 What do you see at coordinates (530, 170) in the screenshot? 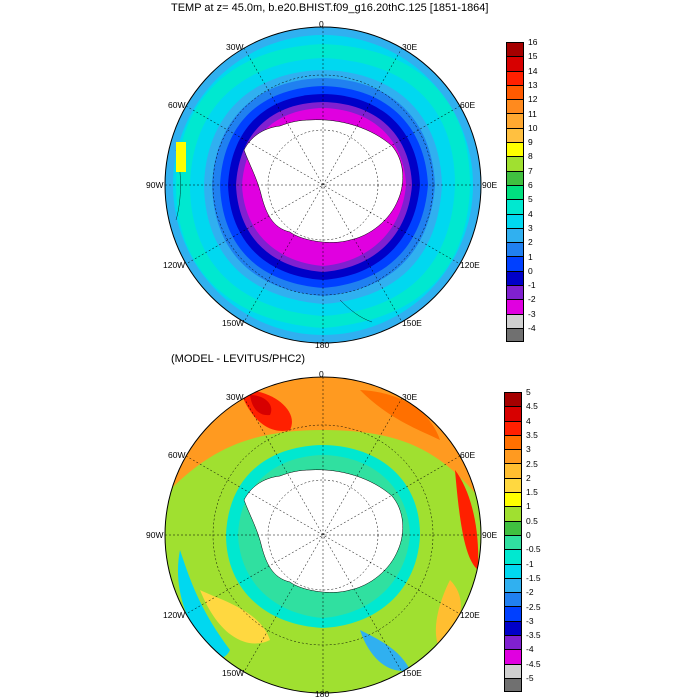
I see `top-colorbar-label: 7` at bounding box center [530, 170].